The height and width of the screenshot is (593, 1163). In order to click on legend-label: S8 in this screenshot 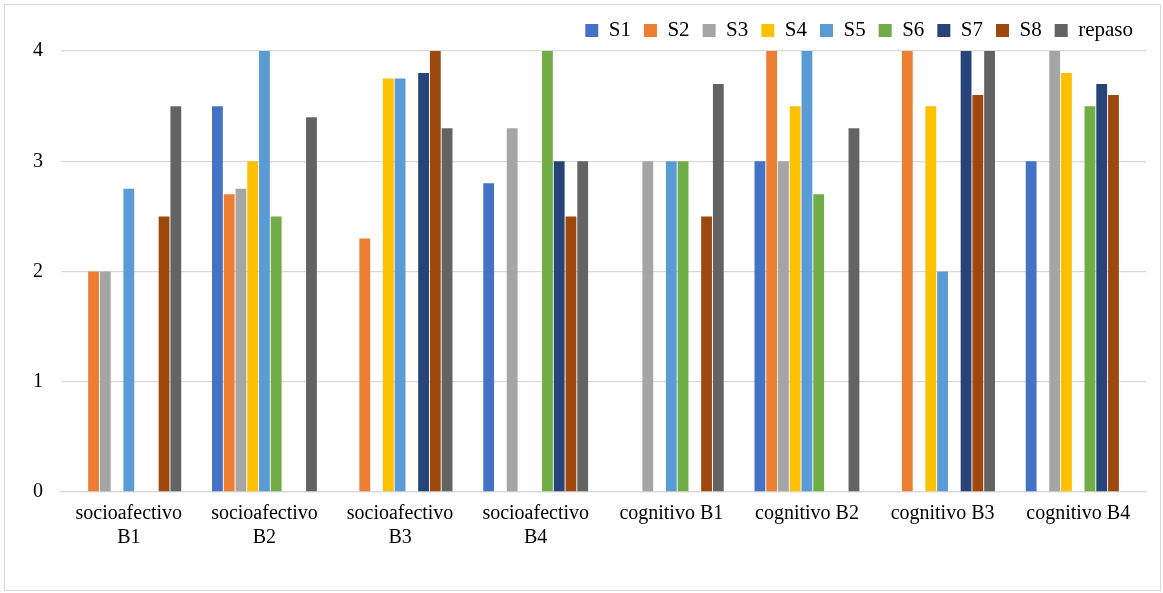, I will do `click(1030, 29)`.